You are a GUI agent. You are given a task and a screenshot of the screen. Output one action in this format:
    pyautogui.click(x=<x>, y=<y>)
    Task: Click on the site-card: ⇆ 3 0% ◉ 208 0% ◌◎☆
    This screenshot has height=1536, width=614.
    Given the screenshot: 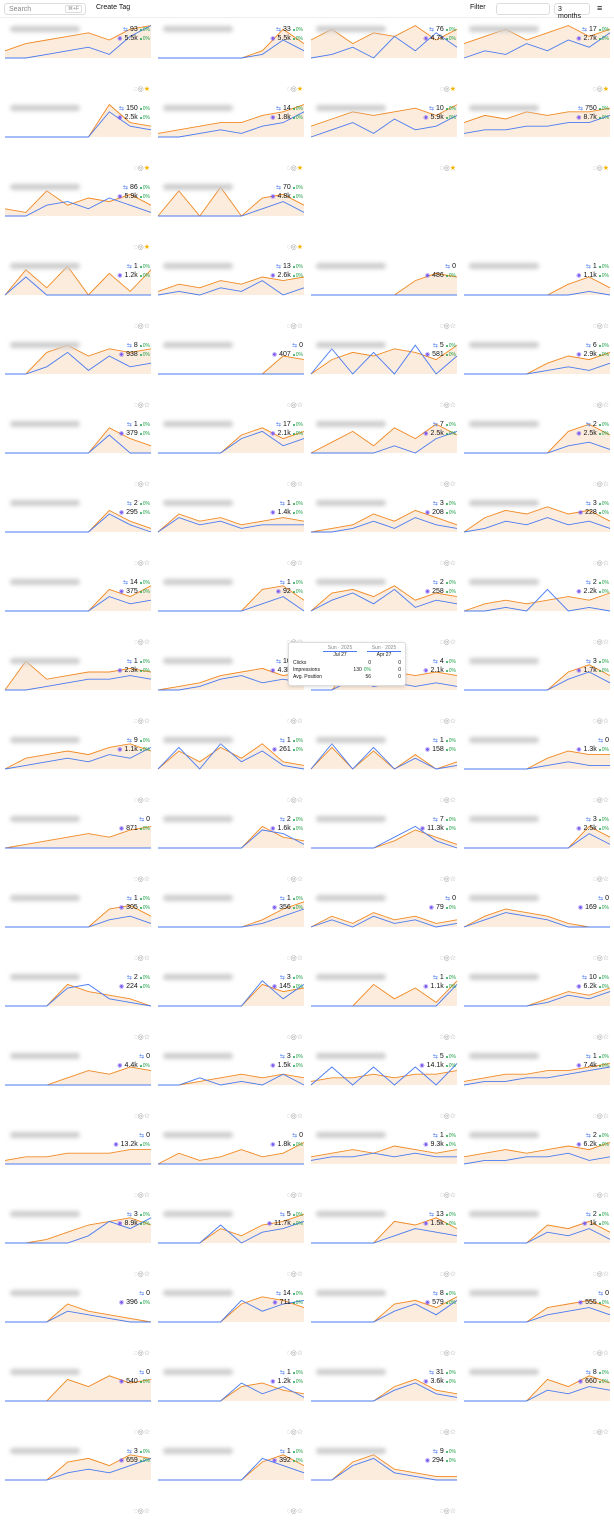 What is the action you would take?
    pyautogui.click(x=384, y=533)
    